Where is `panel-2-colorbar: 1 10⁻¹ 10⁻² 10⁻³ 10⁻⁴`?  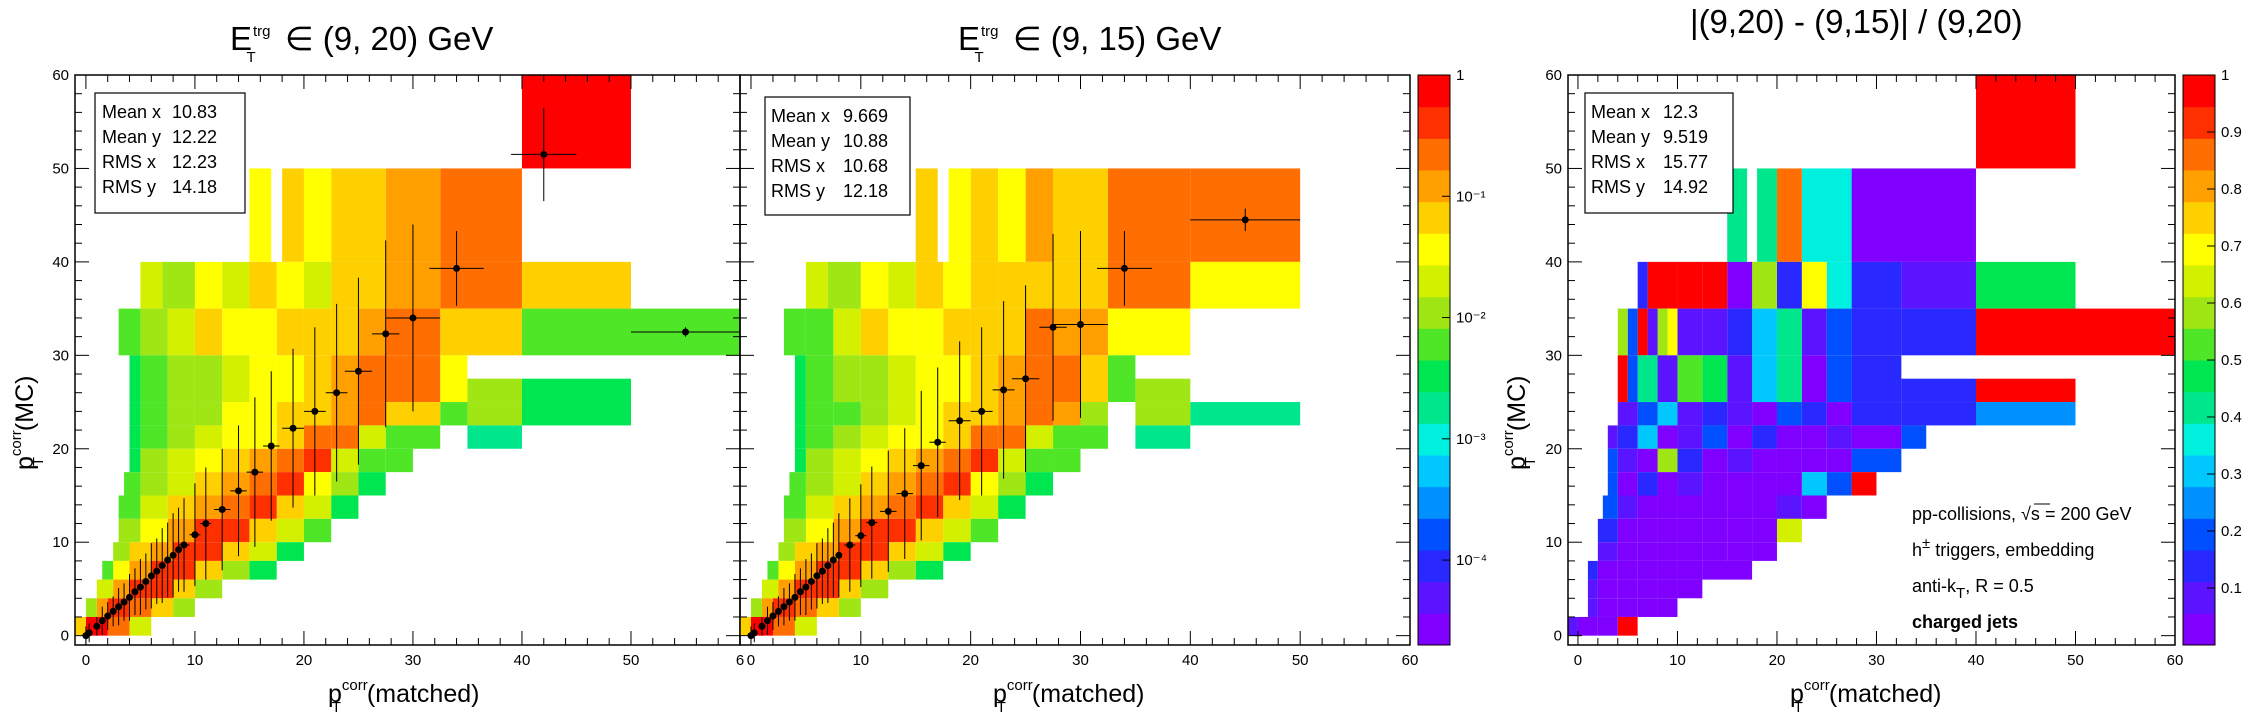
panel-2-colorbar: 1 10⁻¹ 10⁻² 10⁻³ 10⁻⁴ is located at coordinates (1452, 356).